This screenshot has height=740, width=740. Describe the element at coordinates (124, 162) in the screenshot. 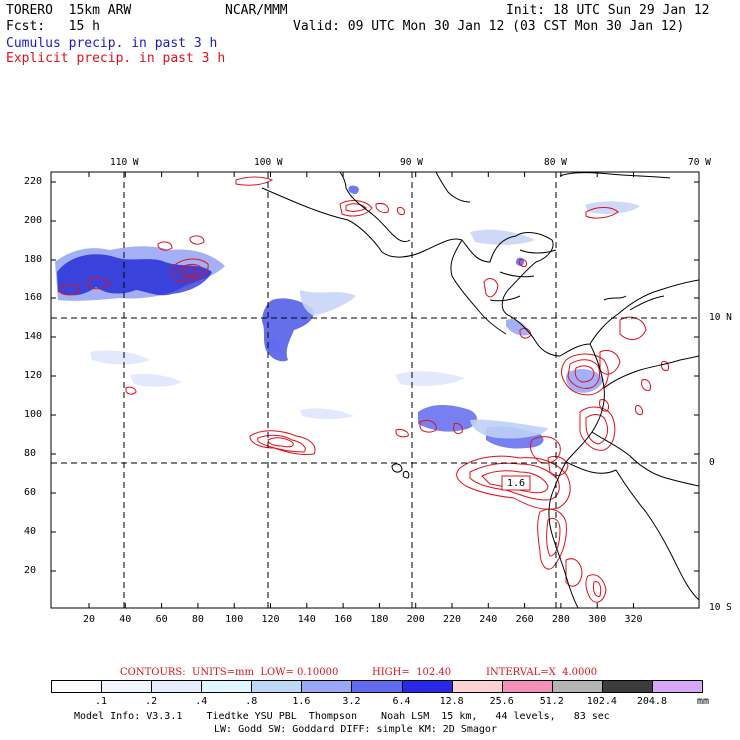

I see `lon-label-110w: 110 W` at that location.